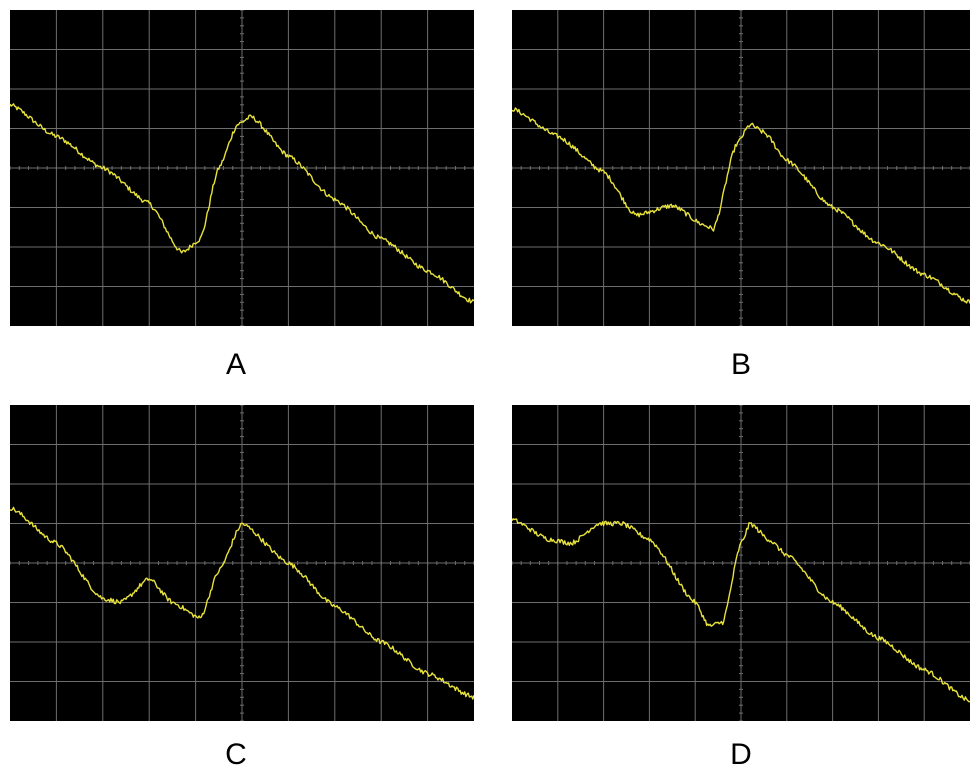 Image resolution: width=977 pixels, height=771 pixels. What do you see at coordinates (740, 364) in the screenshot?
I see `caption-b: B` at bounding box center [740, 364].